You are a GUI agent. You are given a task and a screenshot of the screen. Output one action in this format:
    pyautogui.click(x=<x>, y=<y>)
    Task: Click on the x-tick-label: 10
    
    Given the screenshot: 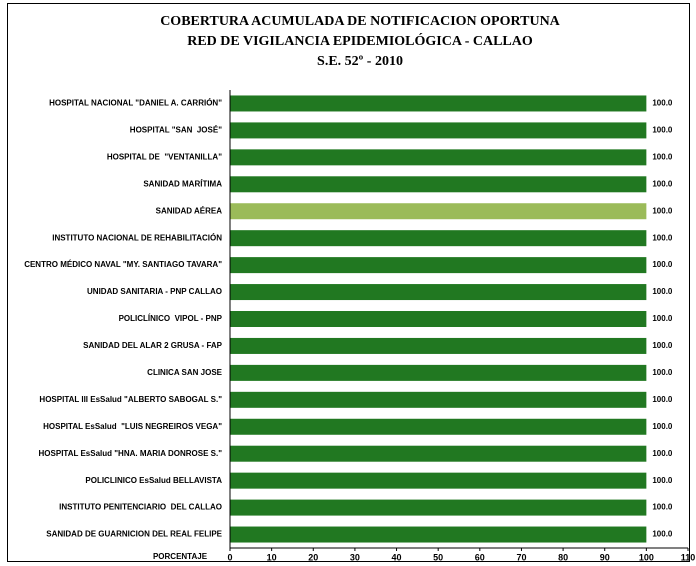 What is the action you would take?
    pyautogui.click(x=272, y=557)
    